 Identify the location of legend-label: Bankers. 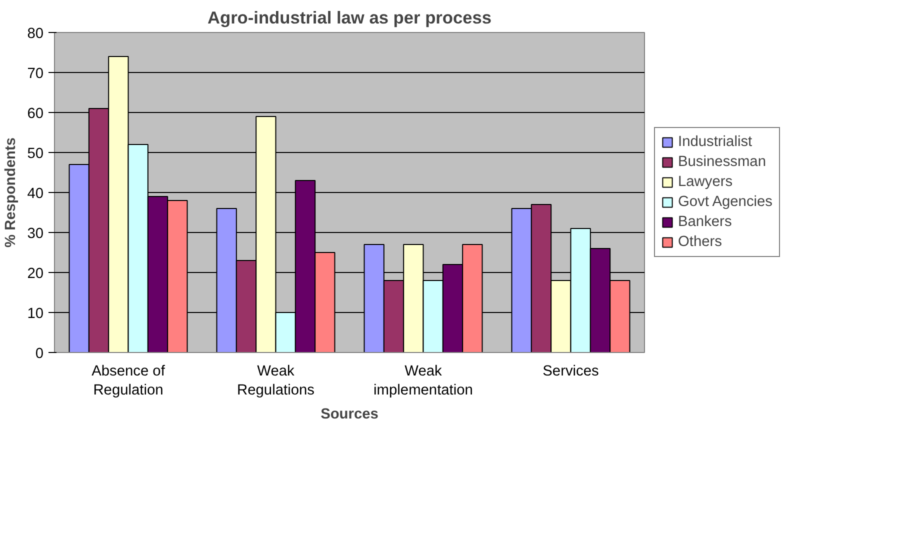
(705, 222).